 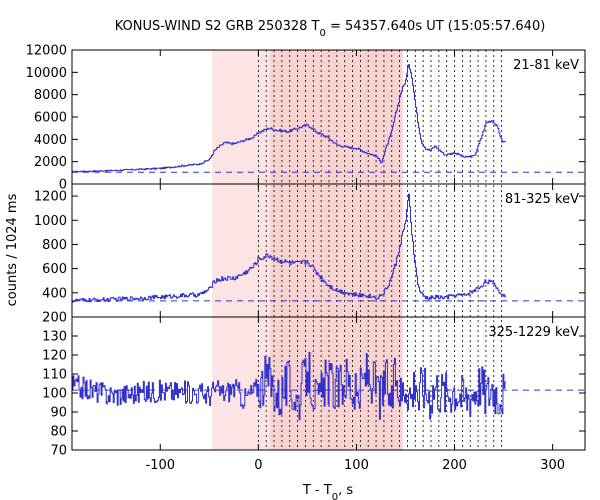 What do you see at coordinates (54, 293) in the screenshot?
I see `y-tick-label: 400` at bounding box center [54, 293].